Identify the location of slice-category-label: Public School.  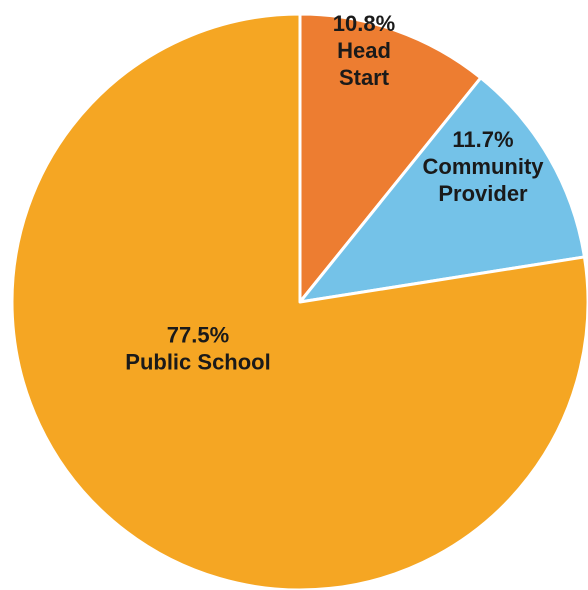
(197, 362).